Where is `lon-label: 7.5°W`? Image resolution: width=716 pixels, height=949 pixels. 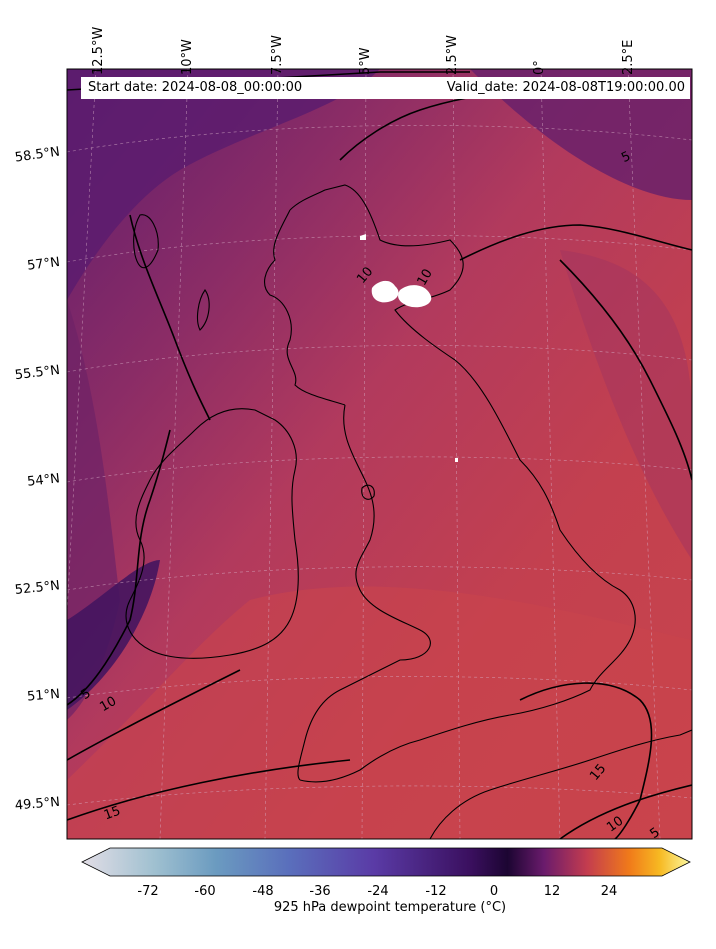
lon-label: 7.5°W is located at coordinates (277, 54).